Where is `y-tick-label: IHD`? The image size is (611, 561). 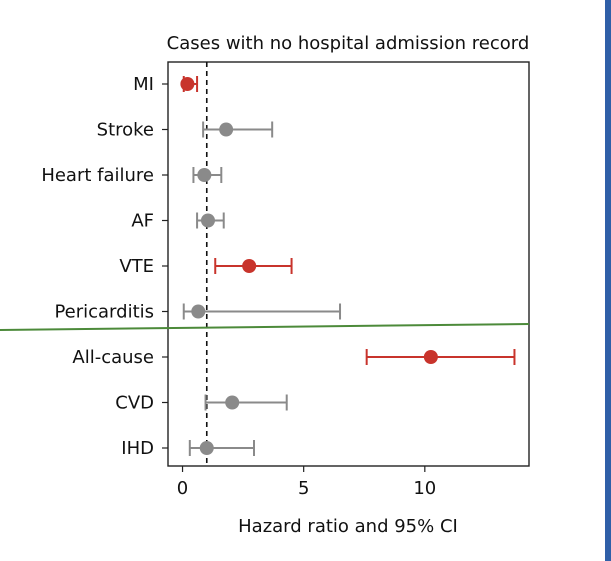 y-tick-label: IHD is located at coordinates (137, 448).